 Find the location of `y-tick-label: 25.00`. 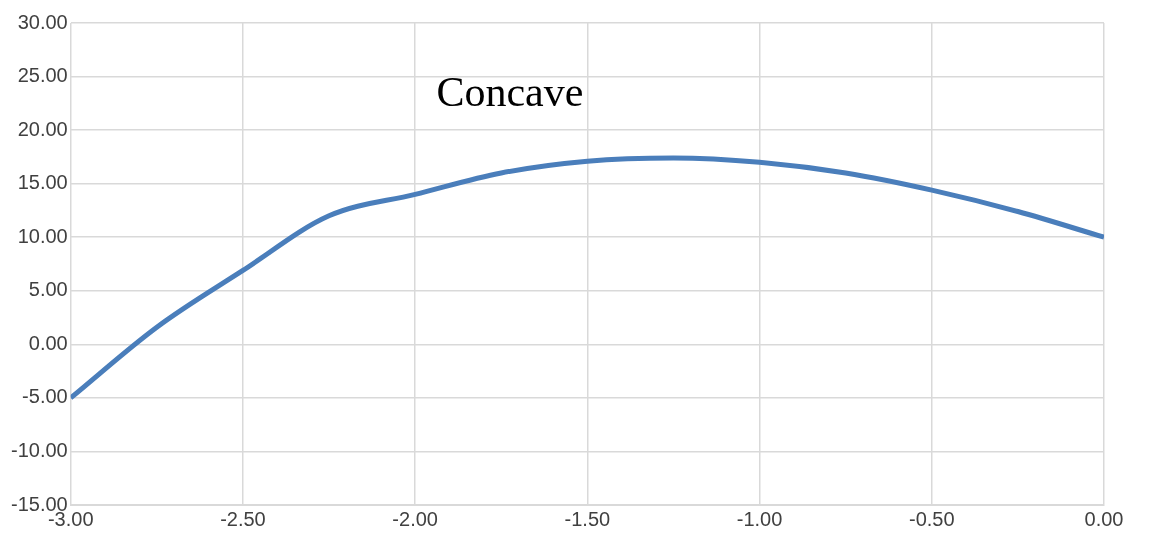

y-tick-label: 25.00 is located at coordinates (42, 75).